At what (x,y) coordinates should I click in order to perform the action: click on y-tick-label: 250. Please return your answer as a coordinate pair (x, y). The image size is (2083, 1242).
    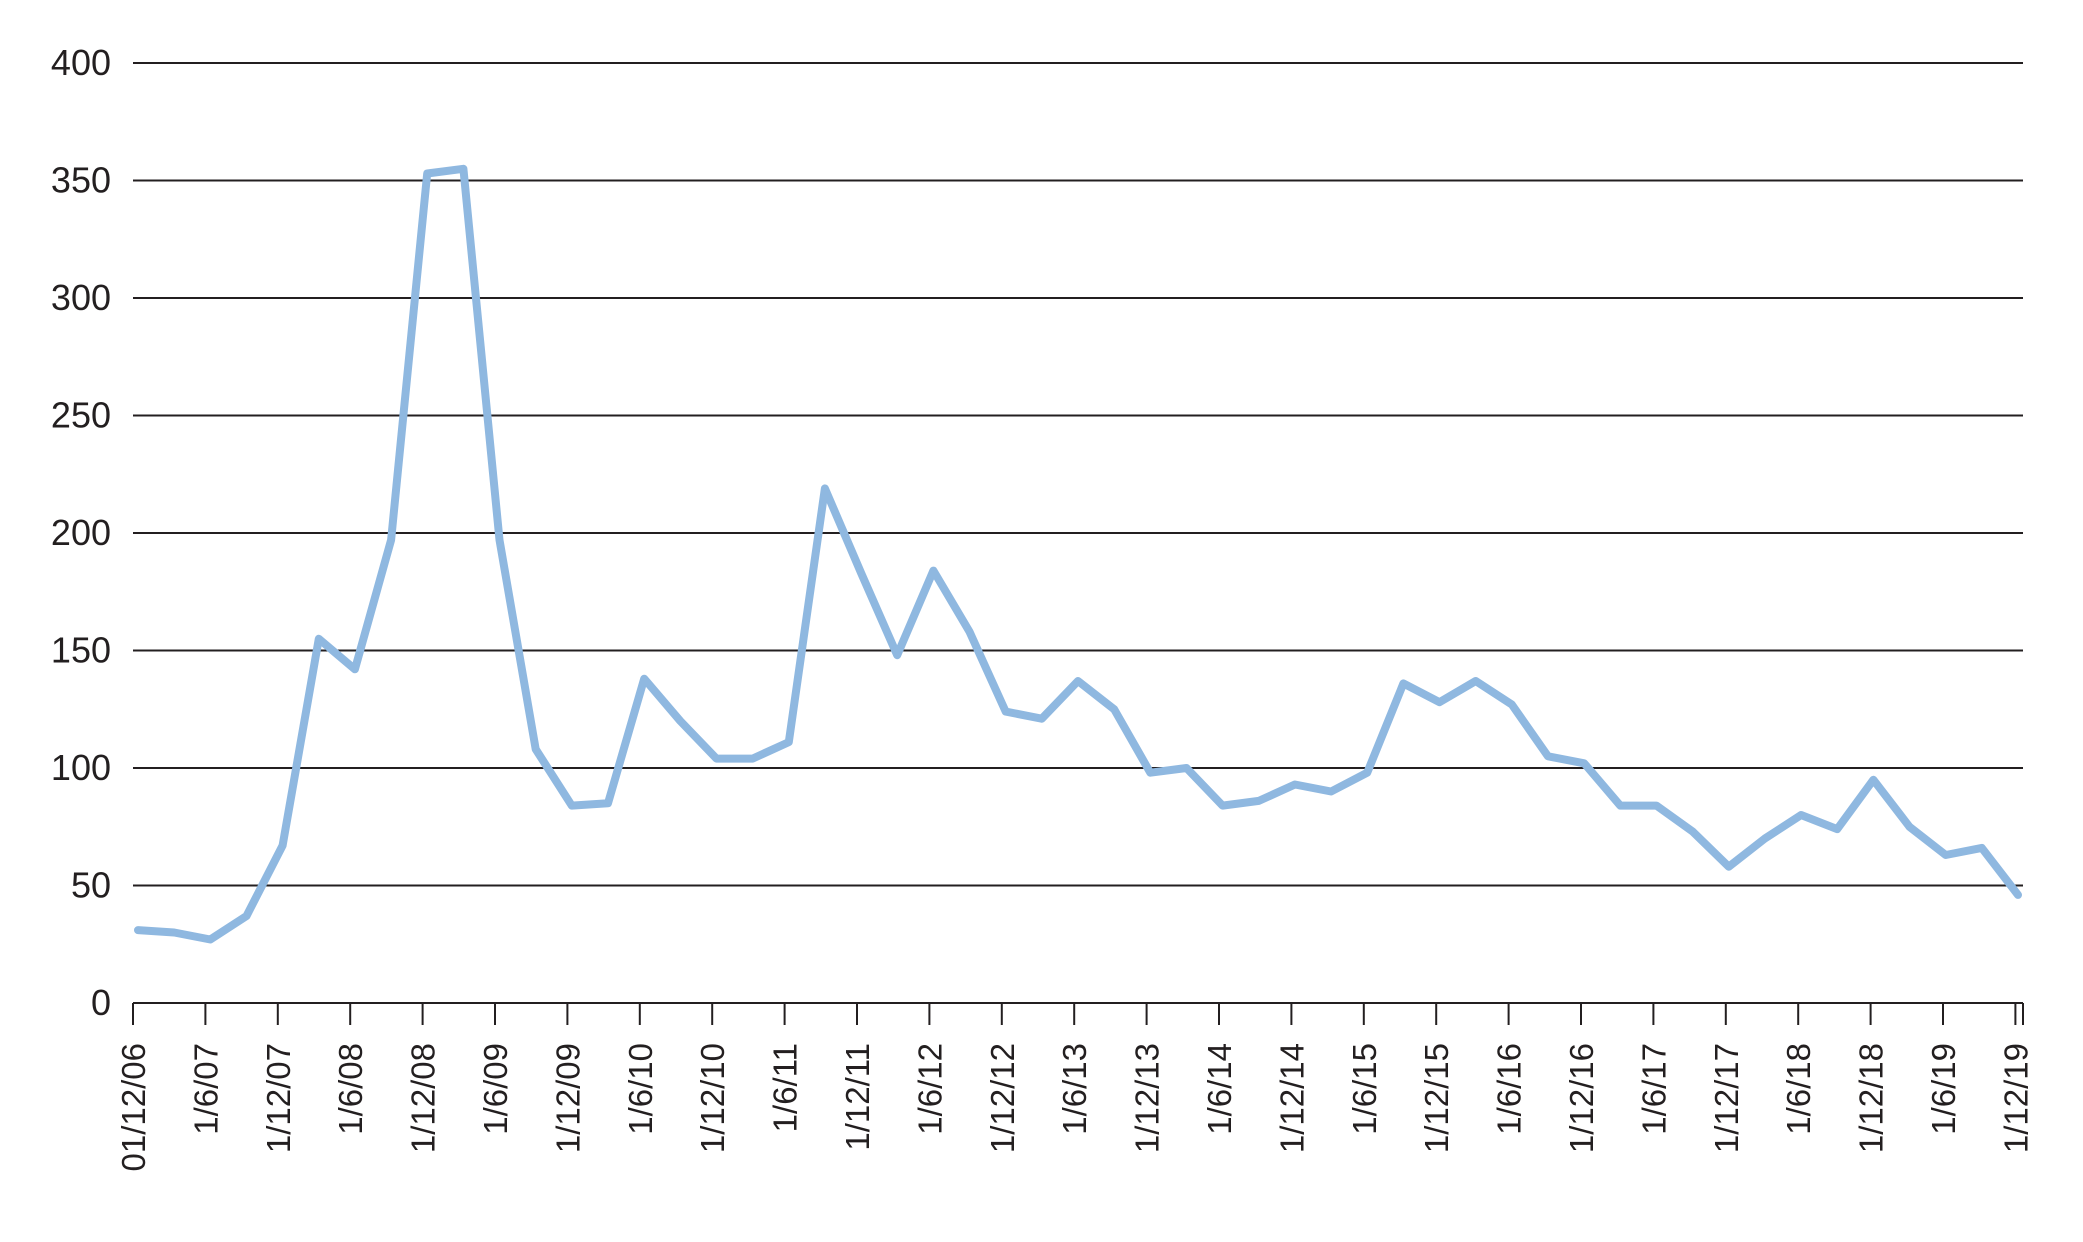
    Looking at the image, I should click on (81, 415).